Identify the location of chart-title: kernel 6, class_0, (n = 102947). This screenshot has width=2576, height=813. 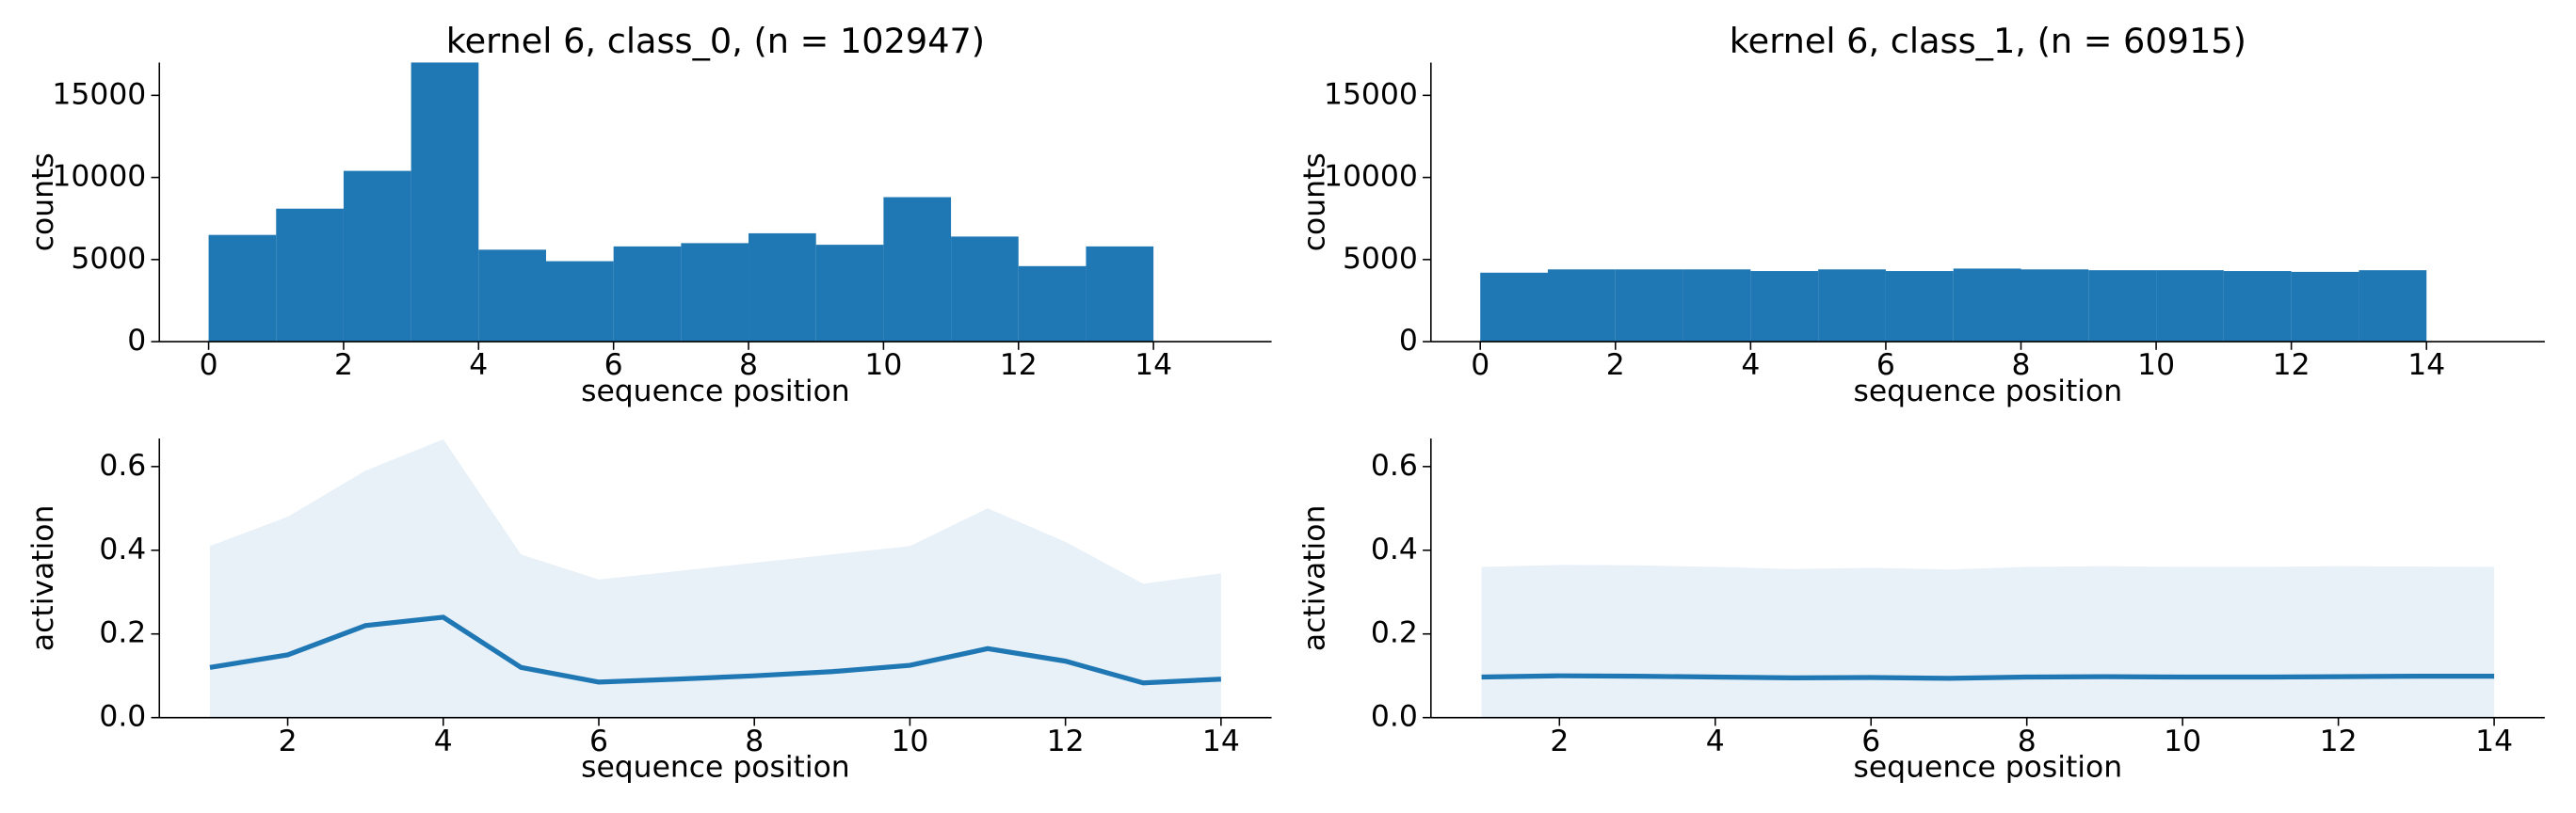
(715, 41).